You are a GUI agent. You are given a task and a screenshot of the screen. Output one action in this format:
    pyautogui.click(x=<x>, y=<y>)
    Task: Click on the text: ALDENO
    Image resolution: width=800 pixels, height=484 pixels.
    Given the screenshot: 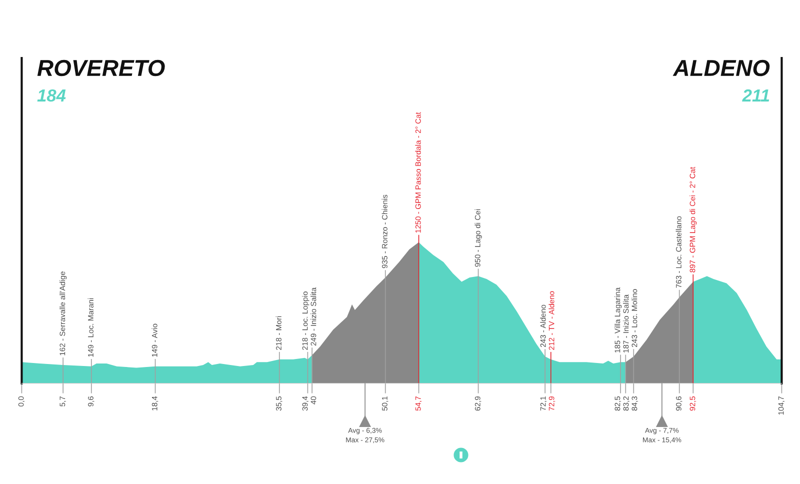 What is the action you would take?
    pyautogui.click(x=721, y=68)
    